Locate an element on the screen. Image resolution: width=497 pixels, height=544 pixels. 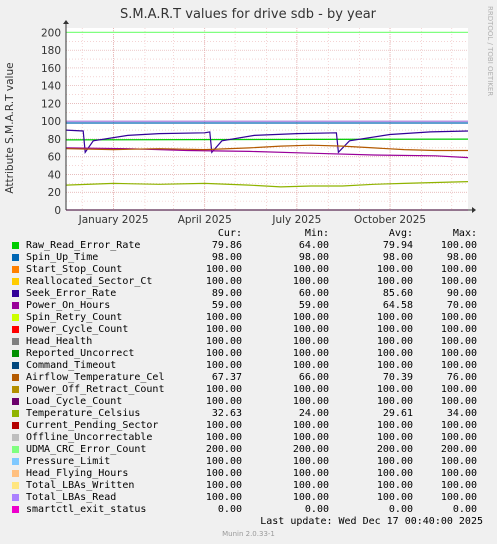
legend-value-min: 59.00 is located at coordinates (313, 305).